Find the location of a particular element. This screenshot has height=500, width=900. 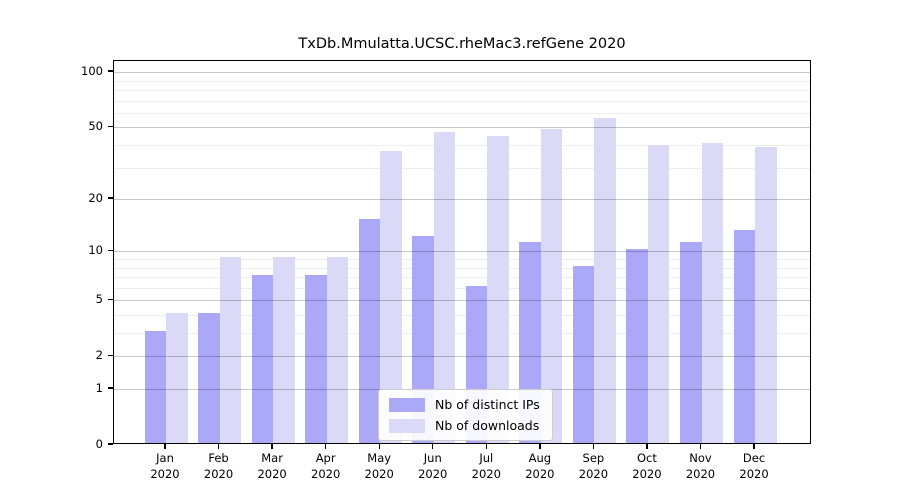

x-tick-label-mar: Mar 2020 is located at coordinates (272, 466).